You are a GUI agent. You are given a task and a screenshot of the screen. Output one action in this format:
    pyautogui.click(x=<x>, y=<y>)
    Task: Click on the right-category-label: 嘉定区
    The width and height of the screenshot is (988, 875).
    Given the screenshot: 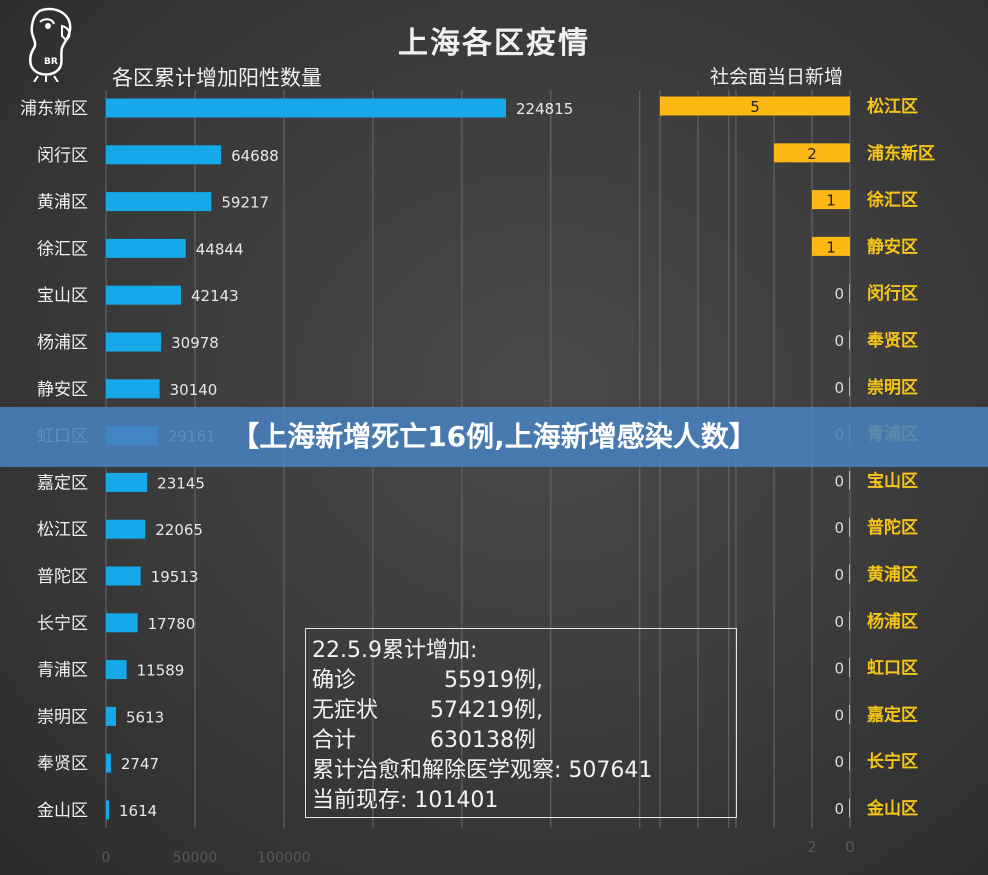 What is the action you would take?
    pyautogui.click(x=892, y=714)
    